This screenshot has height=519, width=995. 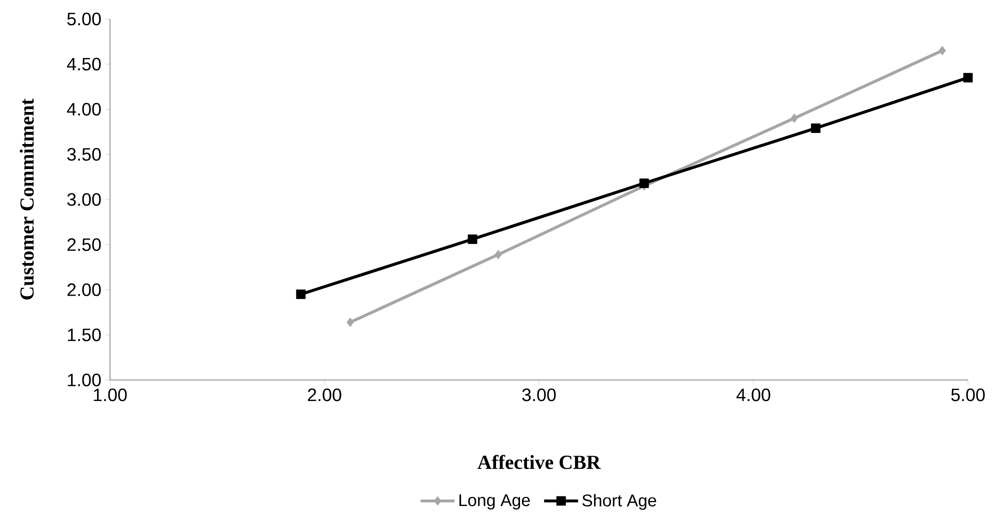 What do you see at coordinates (539, 462) in the screenshot?
I see `x-axis-title: Affective CBR` at bounding box center [539, 462].